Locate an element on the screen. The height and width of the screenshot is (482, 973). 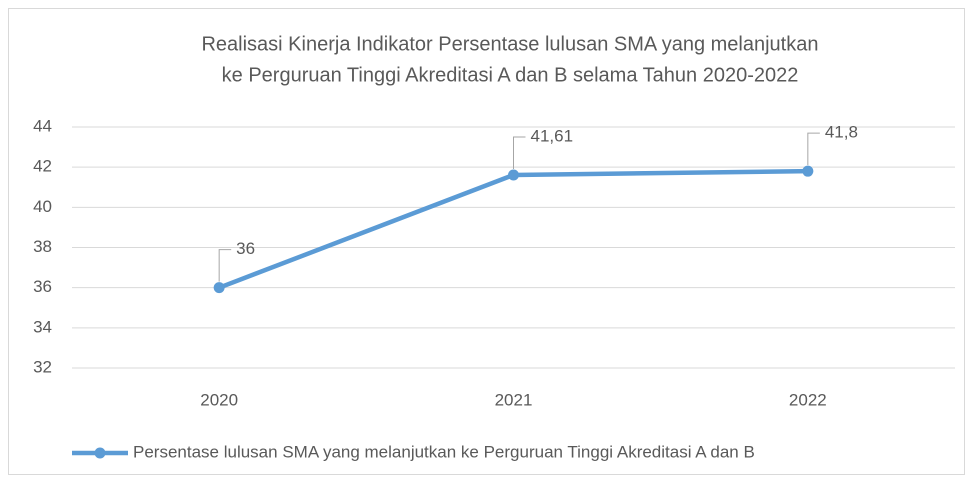
y-tick-label: 40 is located at coordinates (42, 206).